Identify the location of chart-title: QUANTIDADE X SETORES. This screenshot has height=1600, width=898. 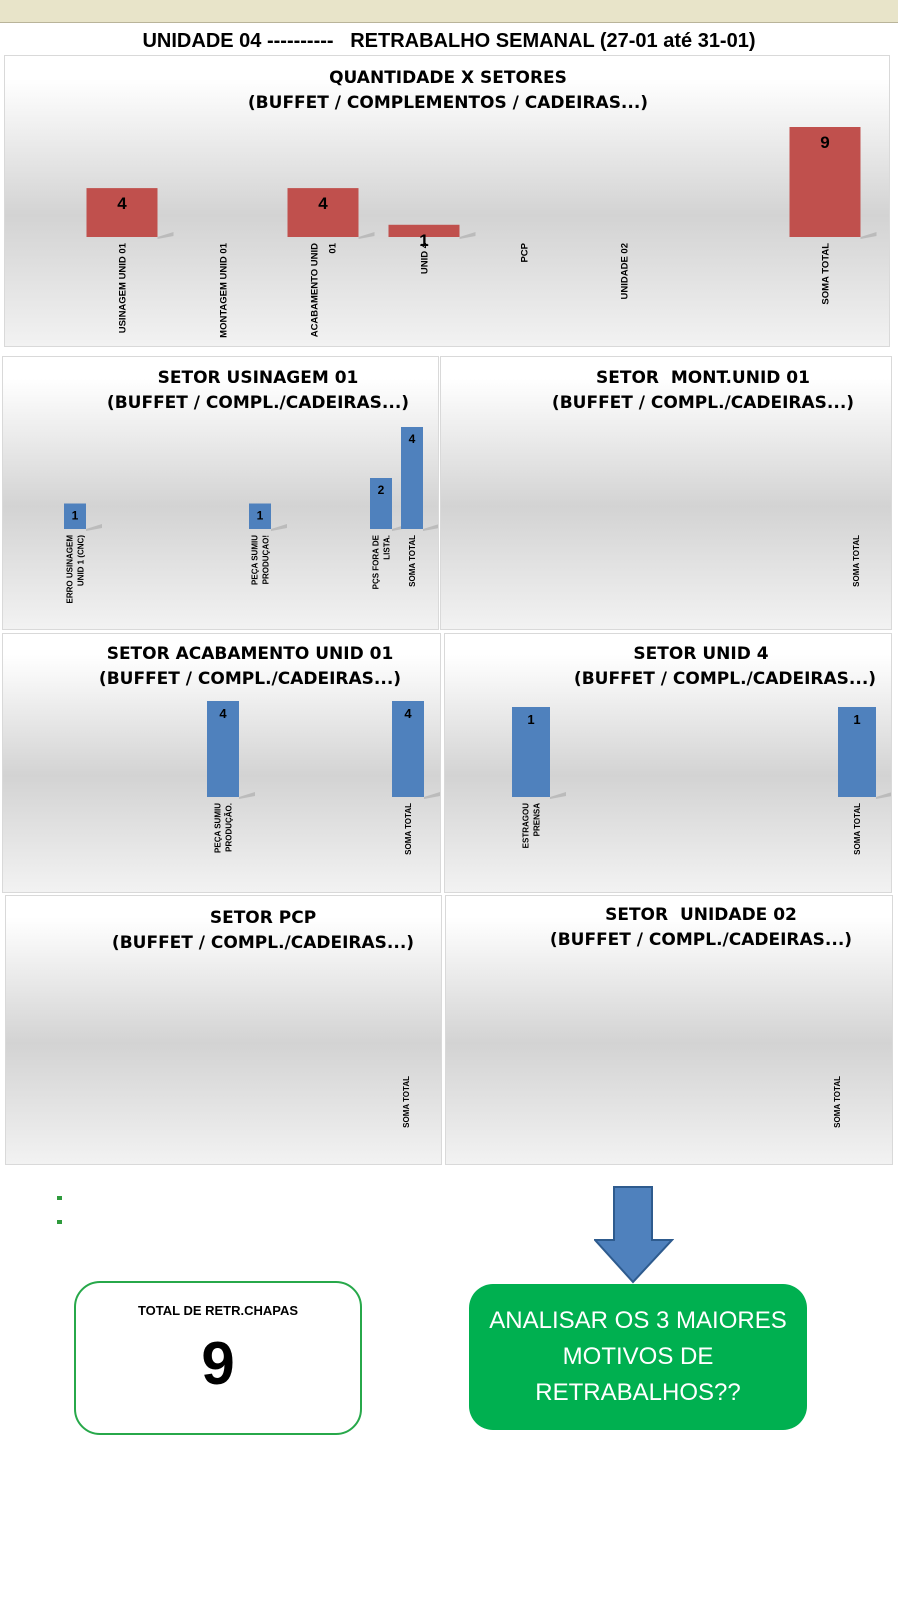
(448, 78).